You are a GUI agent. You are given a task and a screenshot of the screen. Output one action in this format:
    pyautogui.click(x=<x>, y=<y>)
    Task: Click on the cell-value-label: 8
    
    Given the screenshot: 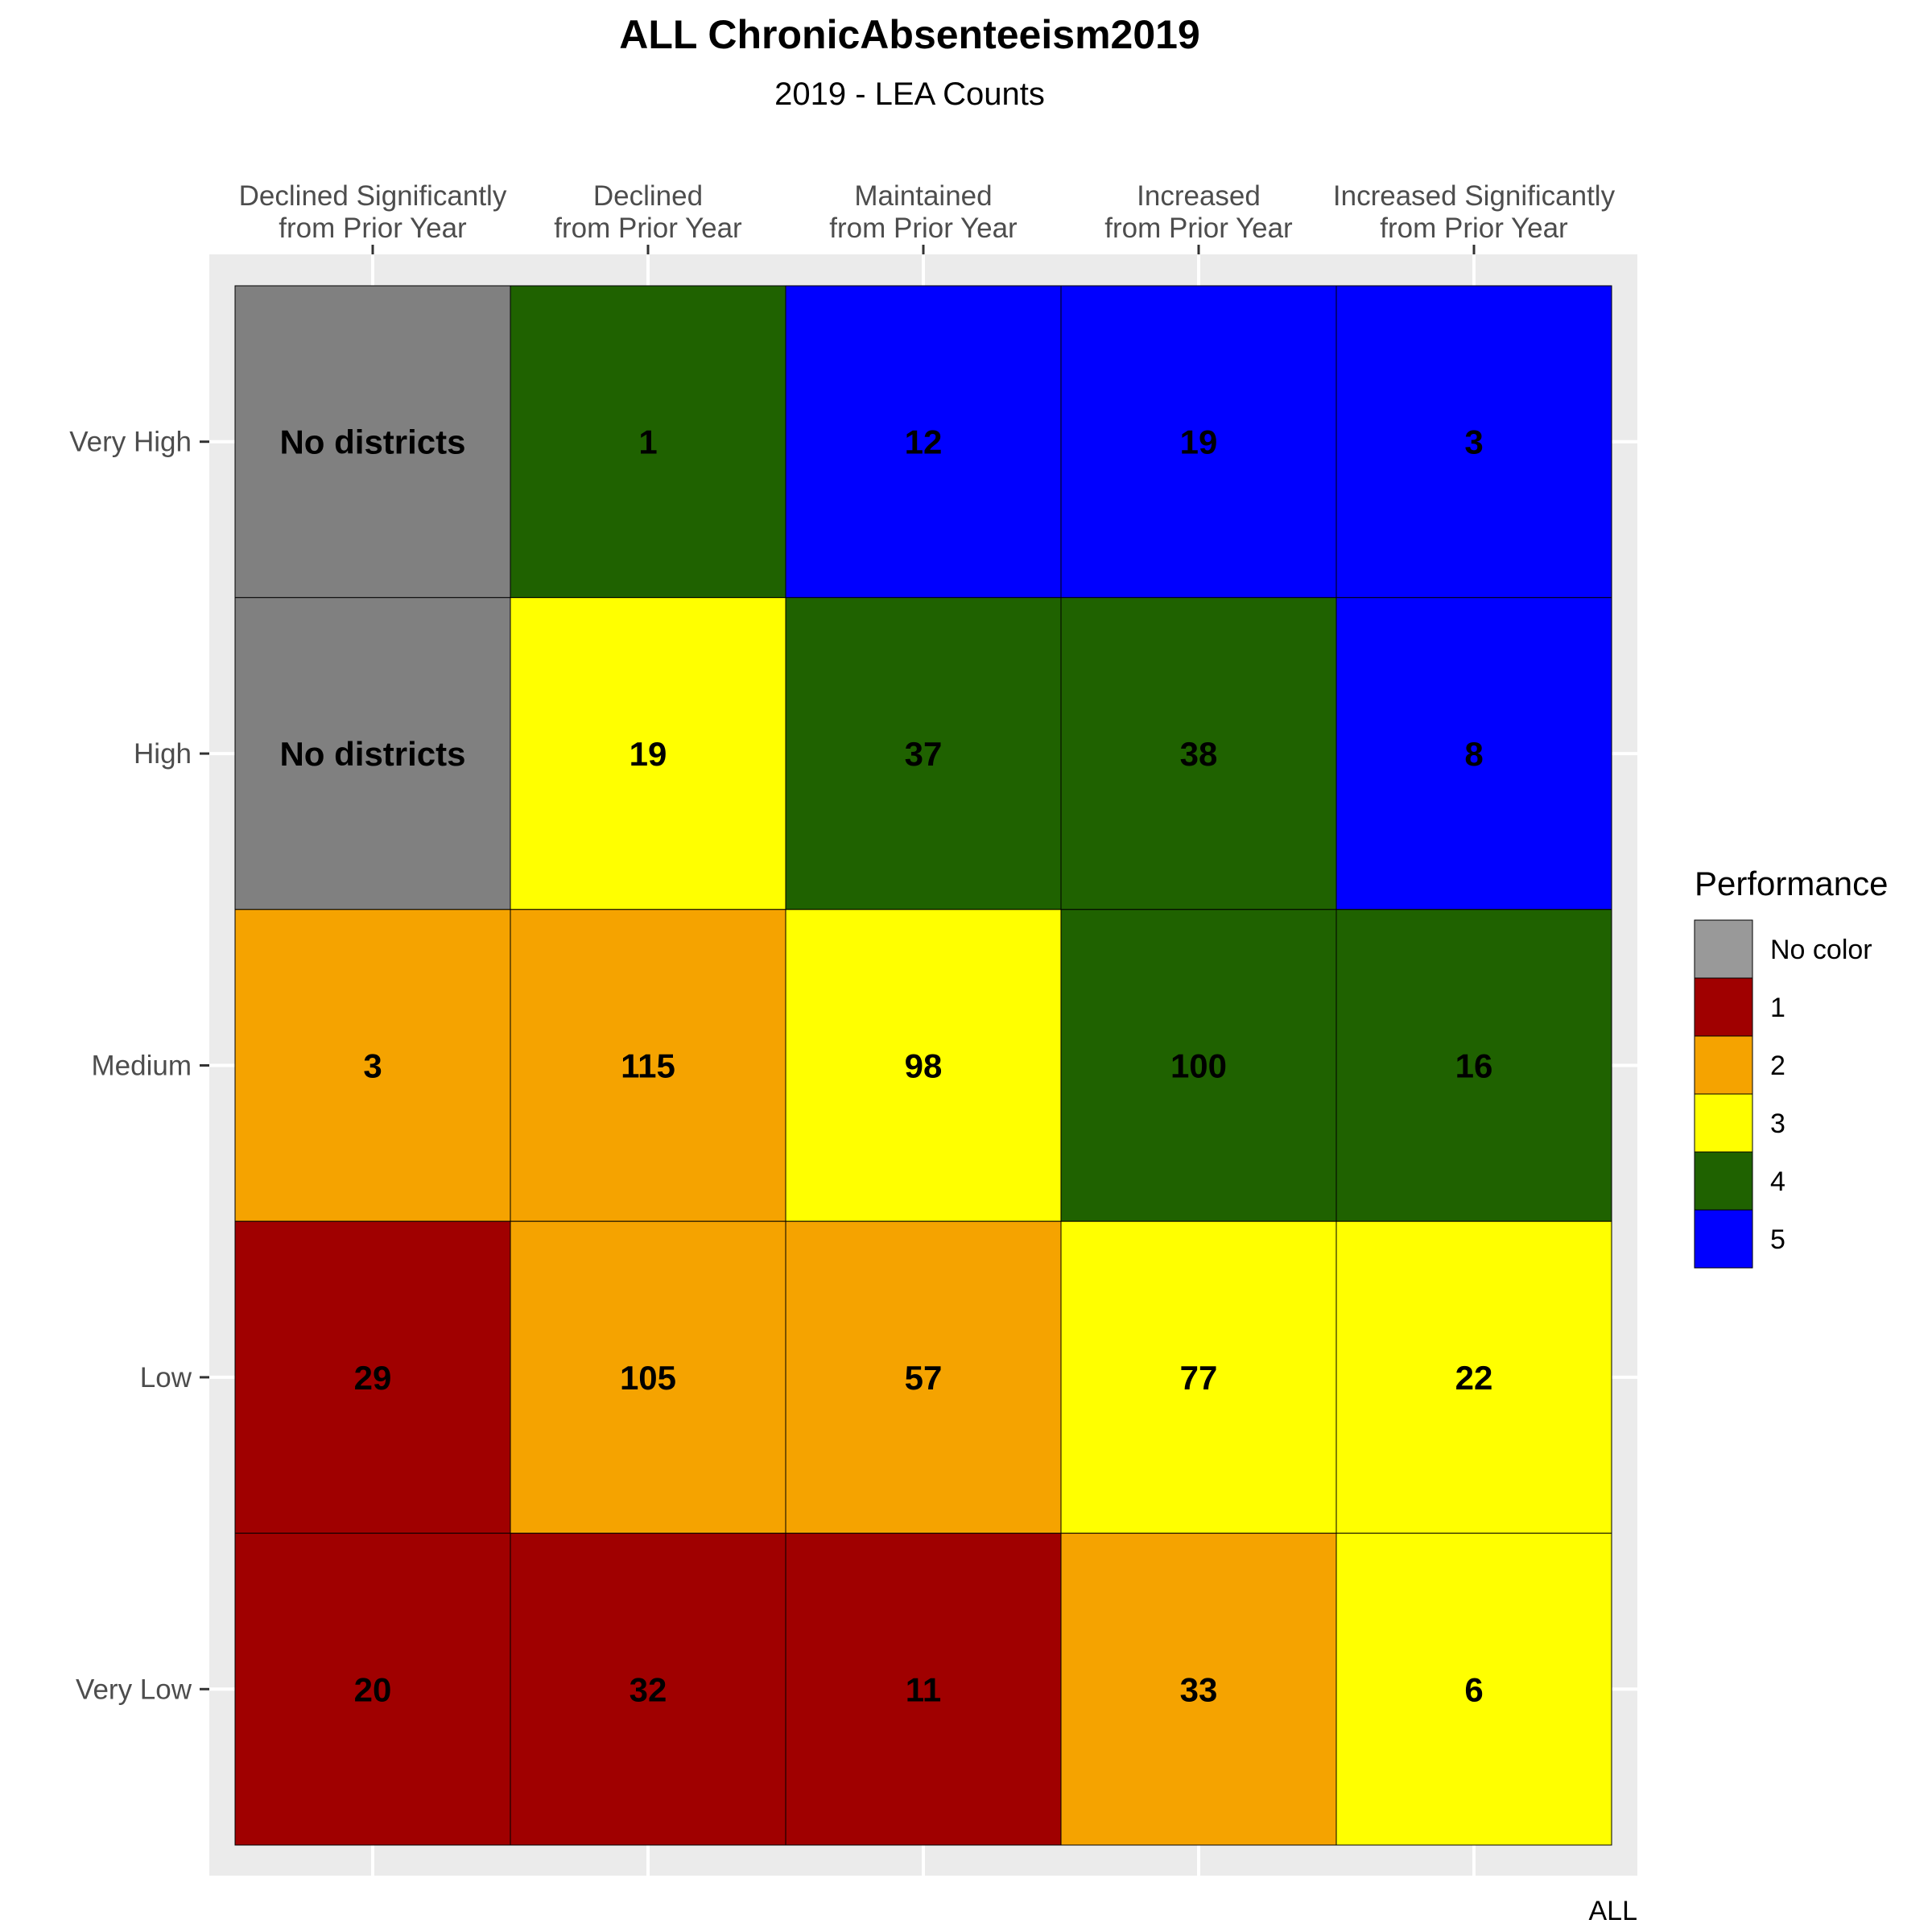 What is the action you would take?
    pyautogui.click(x=1473, y=754)
    